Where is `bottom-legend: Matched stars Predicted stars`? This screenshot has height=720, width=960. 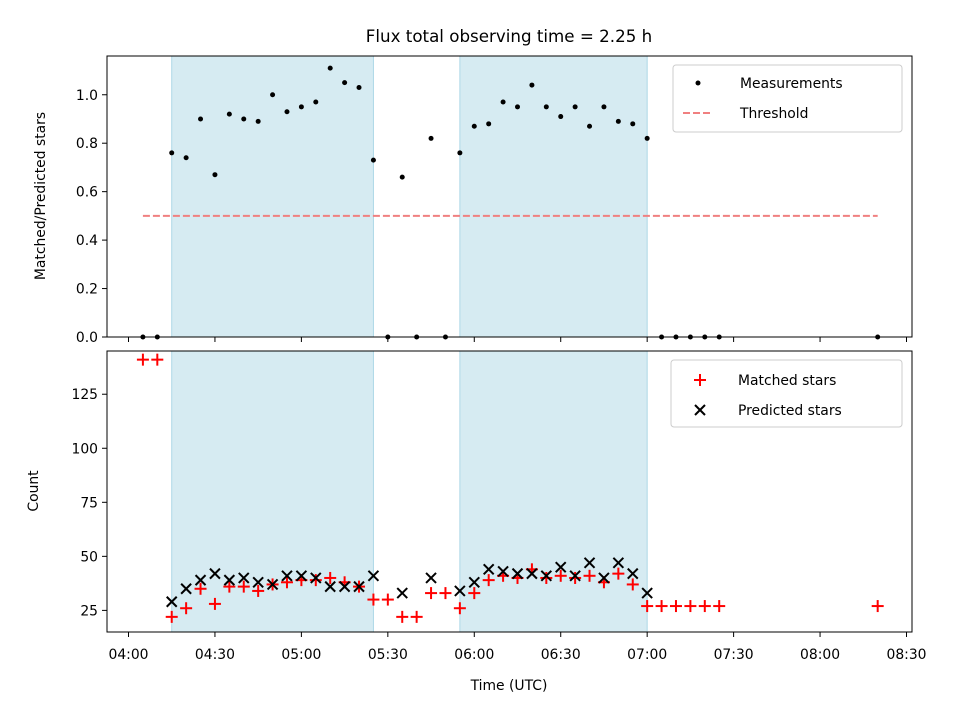
bottom-legend: Matched stars Predicted stars is located at coordinates (786, 393).